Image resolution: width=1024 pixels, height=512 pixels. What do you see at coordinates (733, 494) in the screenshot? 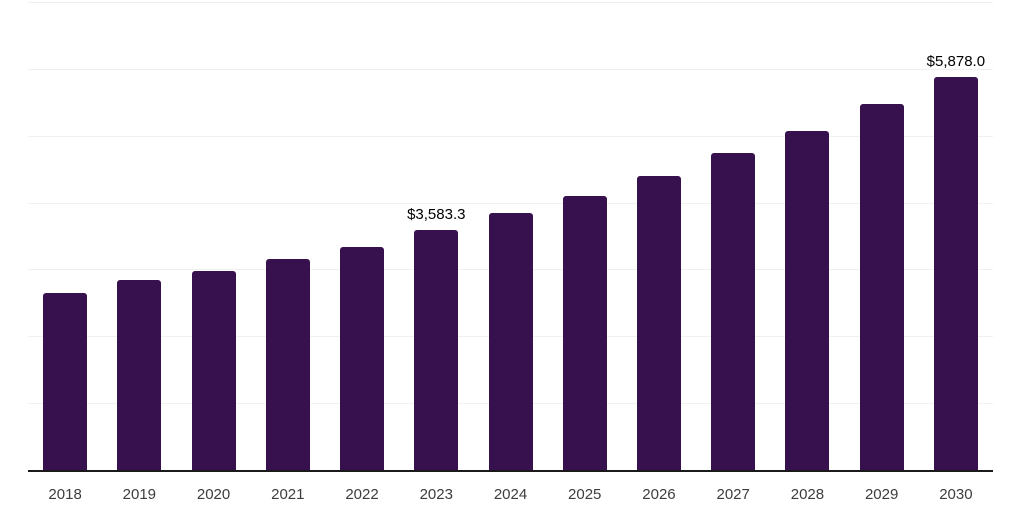
I see `x-tick-label-2027: 2027` at bounding box center [733, 494].